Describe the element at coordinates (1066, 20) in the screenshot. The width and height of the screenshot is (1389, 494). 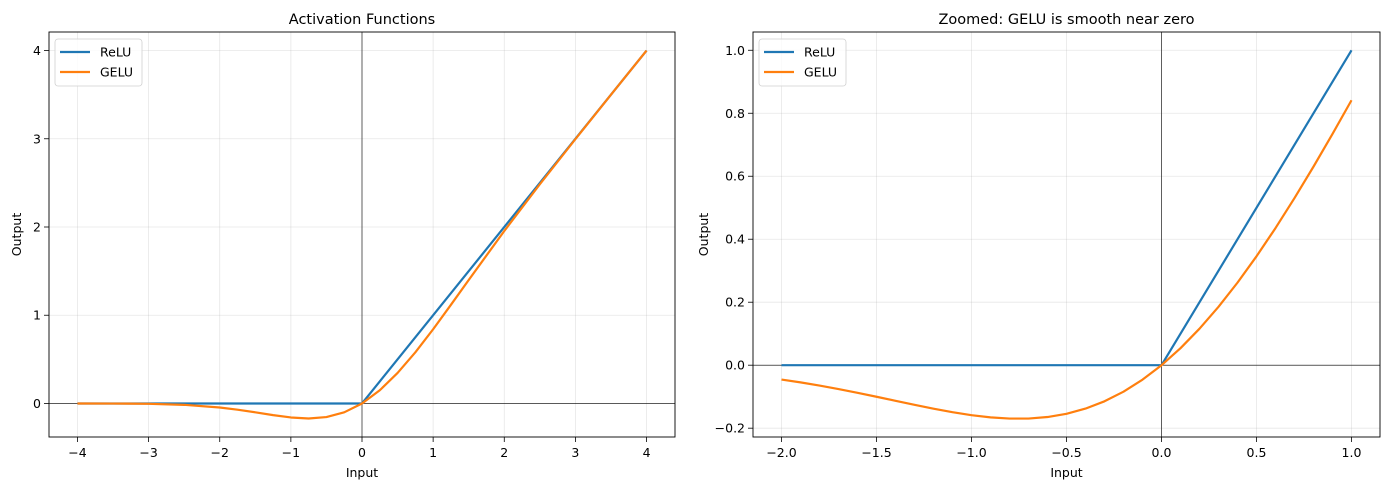
I see `chart-title: Zoomed: GELU is smooth near zero` at that location.